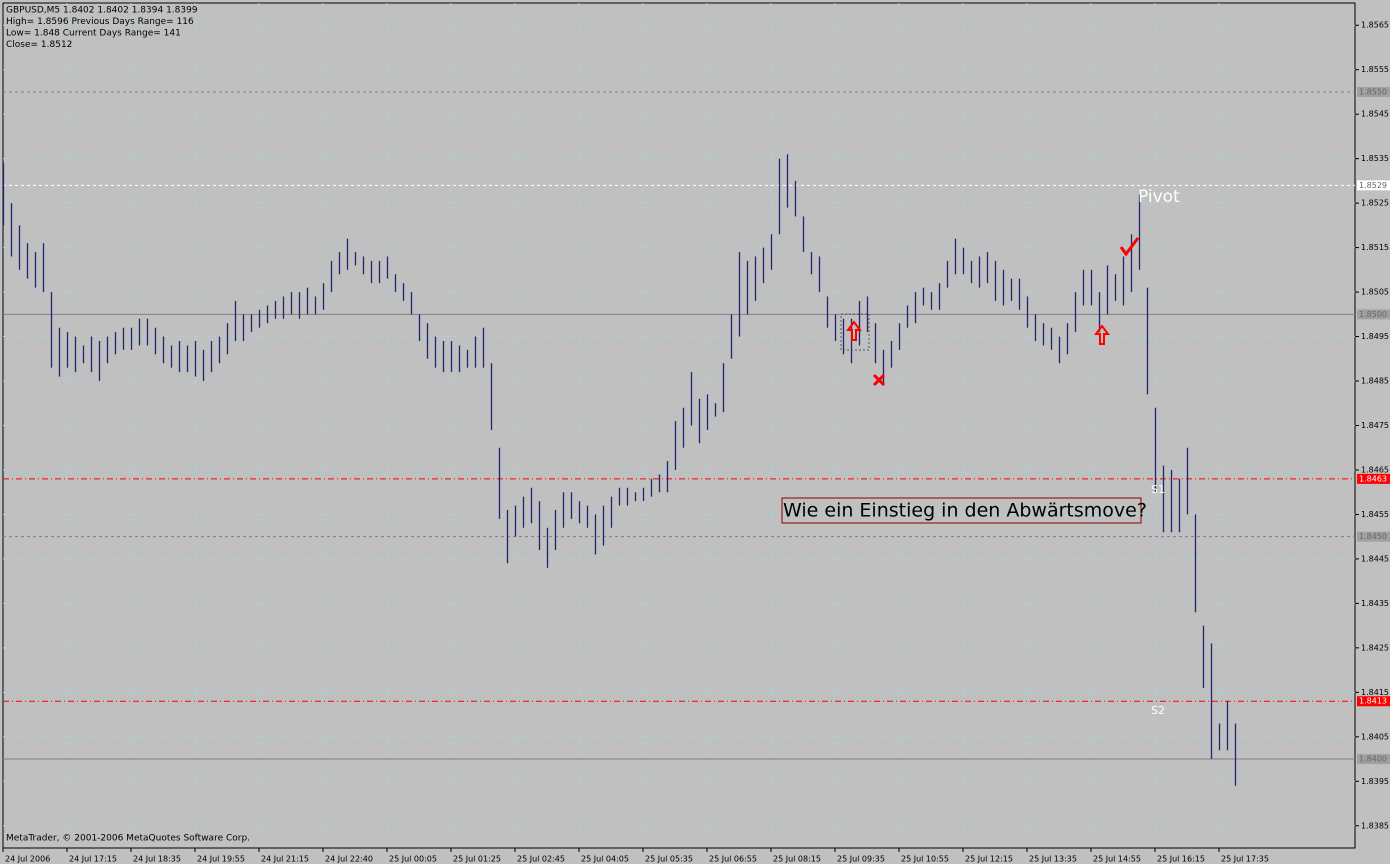  I want to click on y-tick-label: 1.8555, so click(1375, 69).